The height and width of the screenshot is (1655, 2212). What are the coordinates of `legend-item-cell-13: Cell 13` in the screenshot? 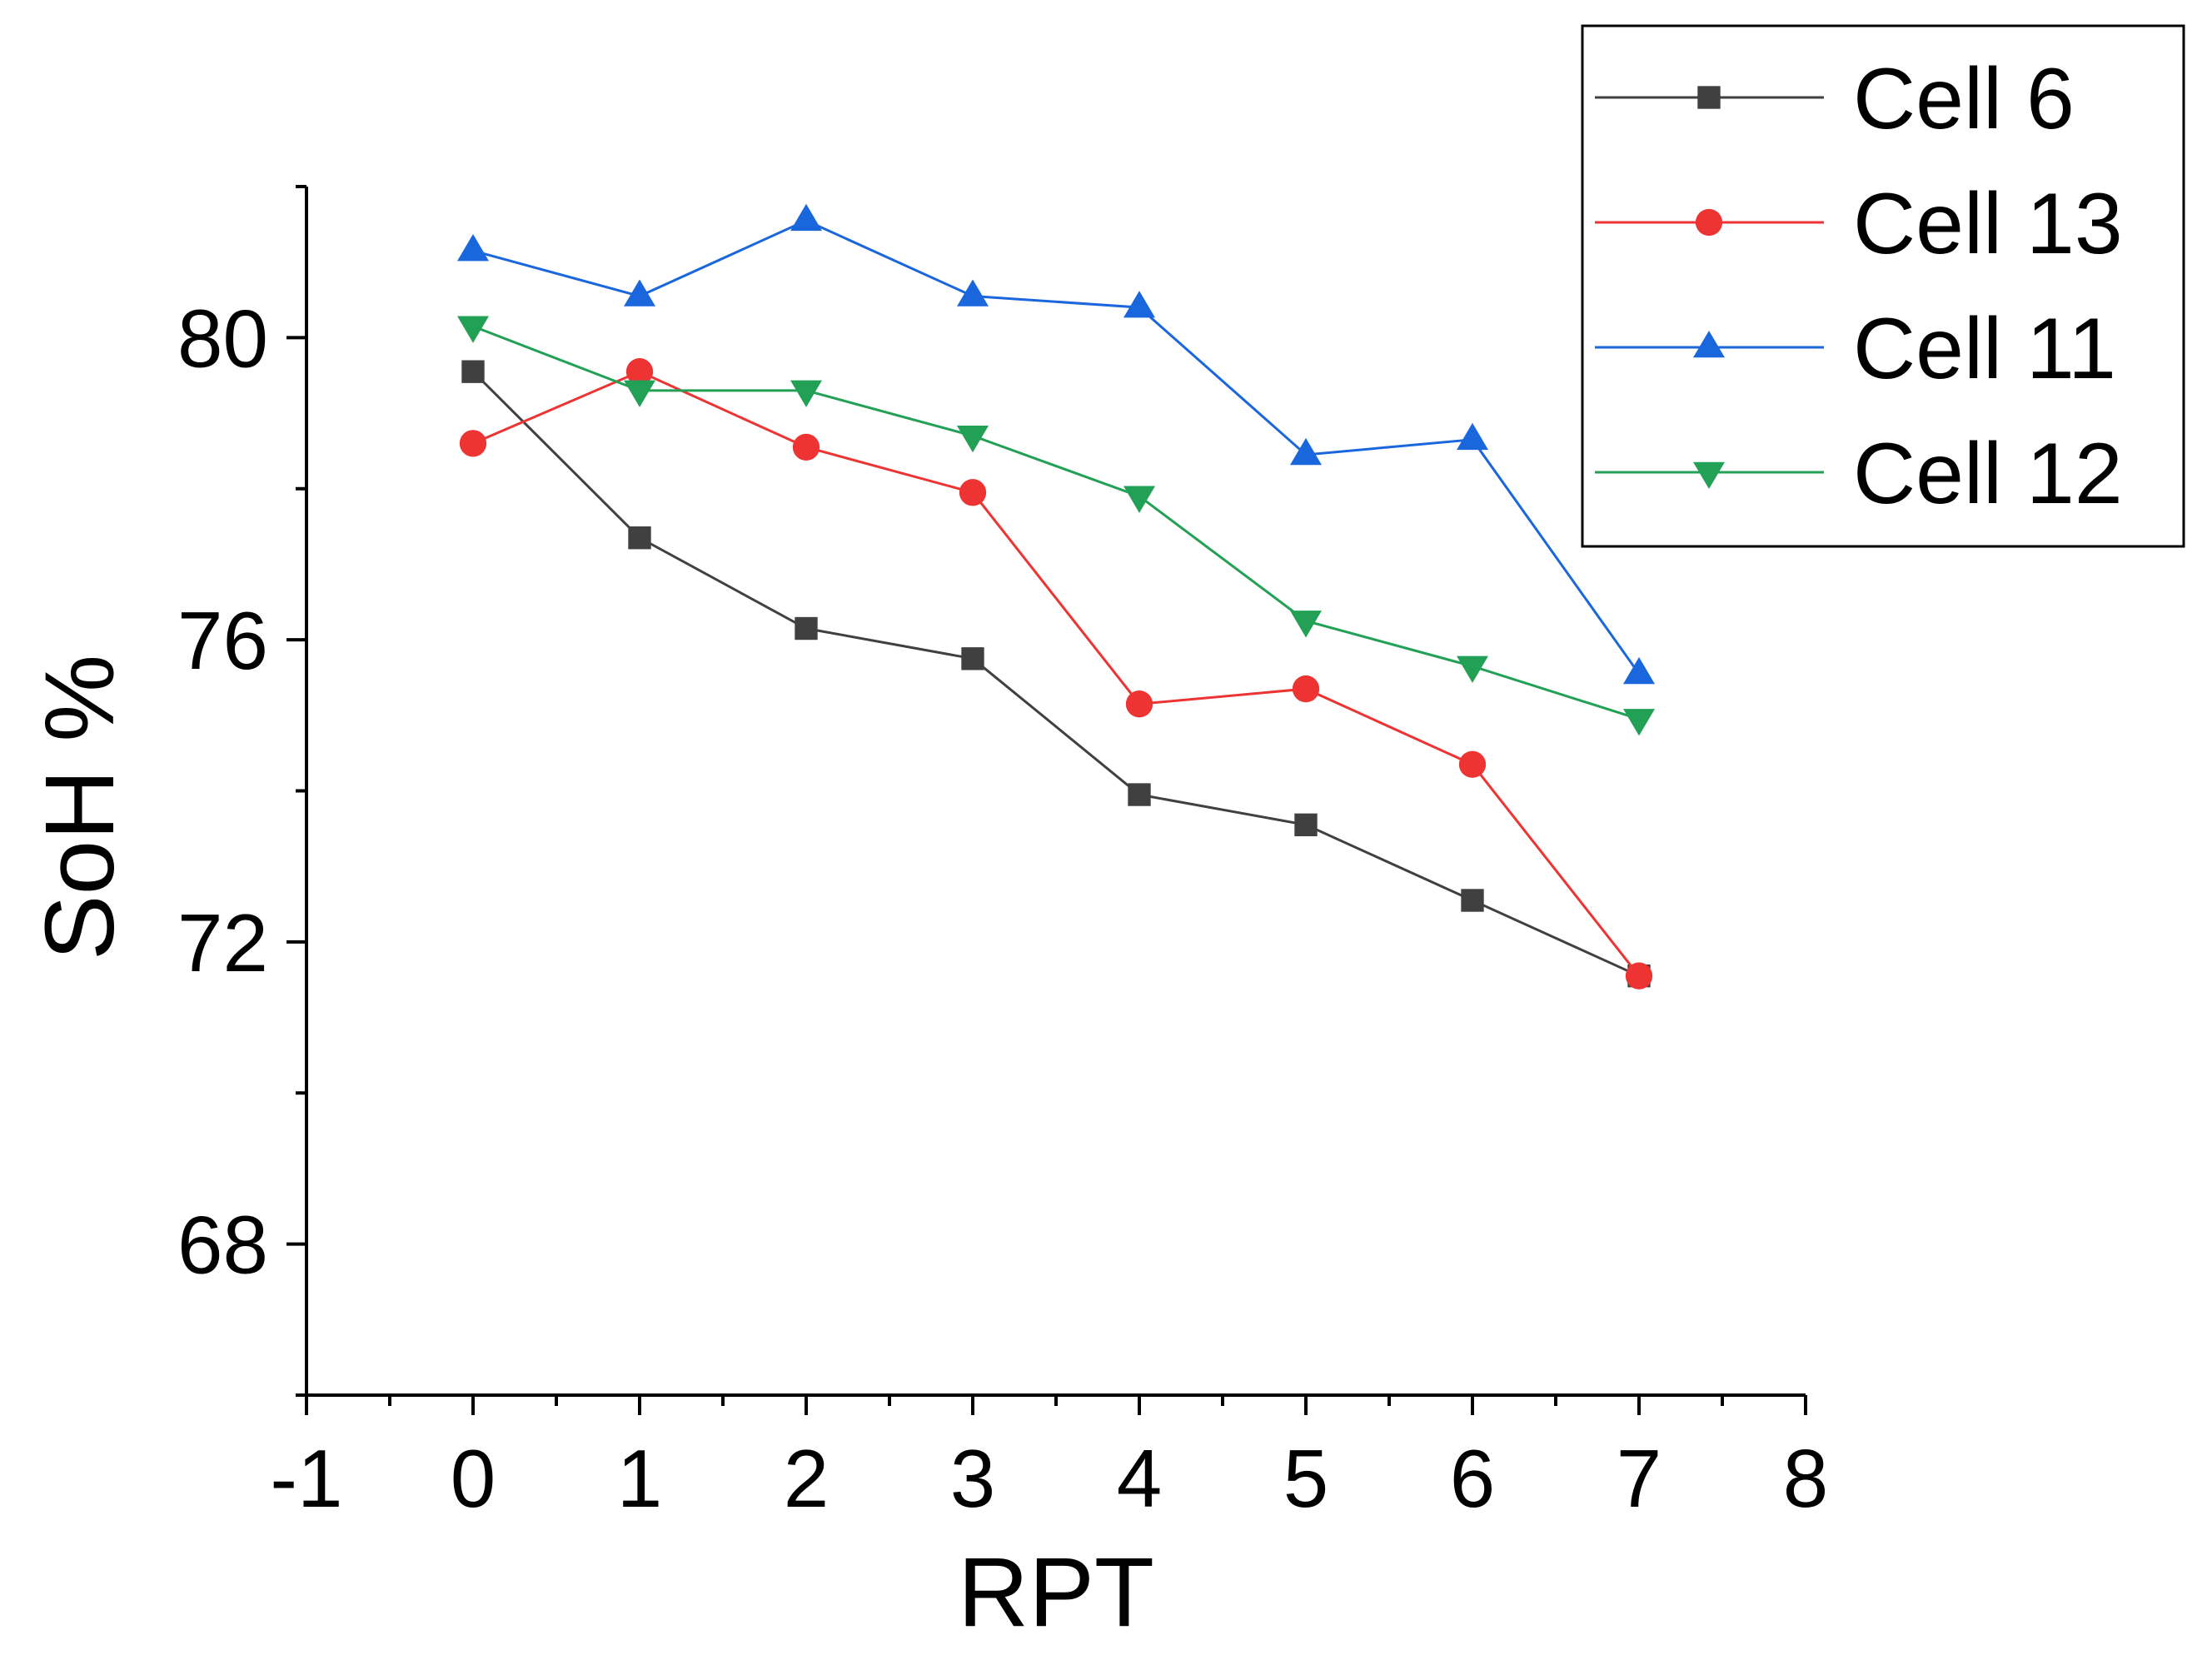 It's located at (1859, 224).